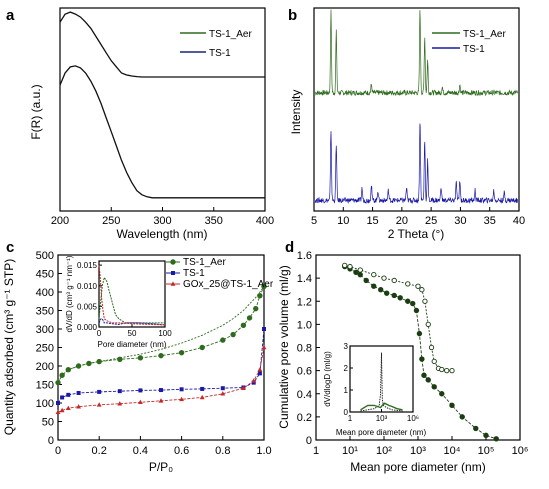  I want to click on inset-y-tick-label: 2, so click(346, 368).